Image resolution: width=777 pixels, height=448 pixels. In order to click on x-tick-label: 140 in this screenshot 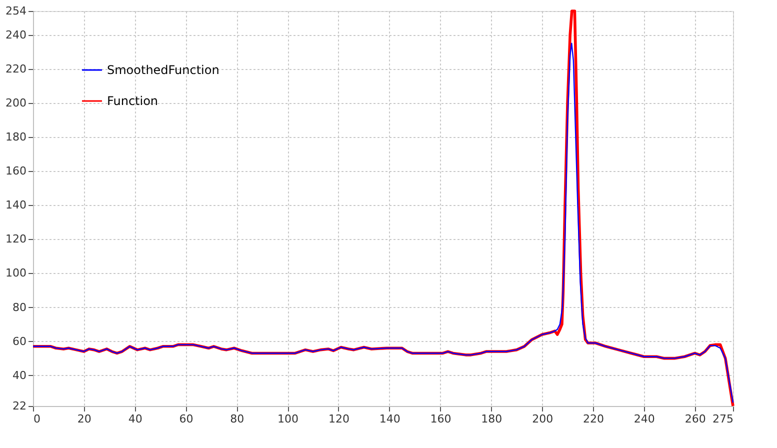, I will do `click(389, 419)`.